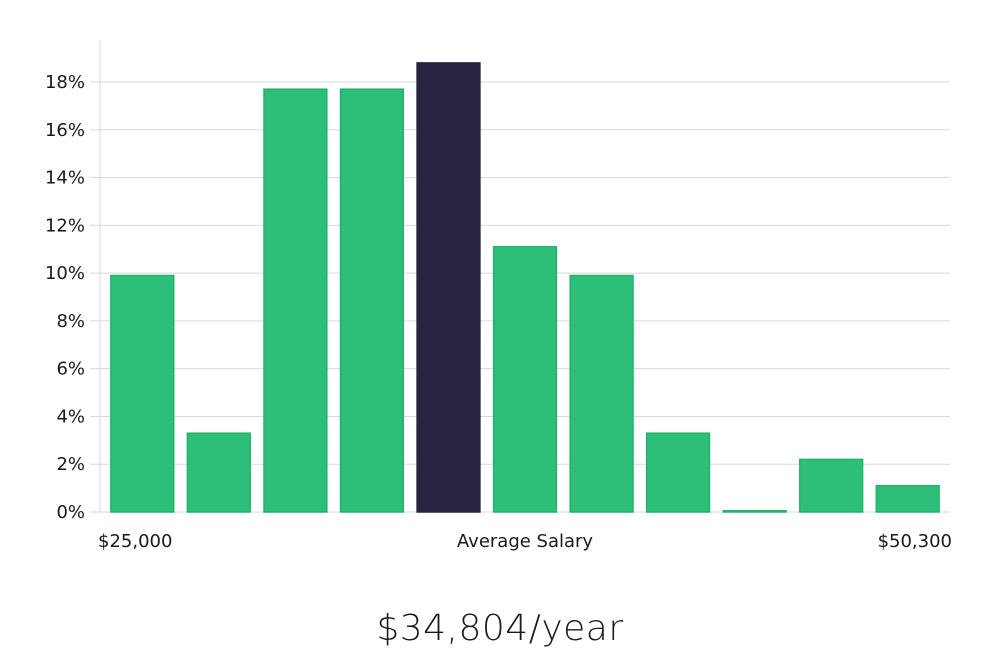 Image resolution: width=1000 pixels, height=660 pixels. I want to click on y-axis-ticks: 0% 2% 4% 6% 8% 10% 12% 14% 16% 18%, so click(72, 297).